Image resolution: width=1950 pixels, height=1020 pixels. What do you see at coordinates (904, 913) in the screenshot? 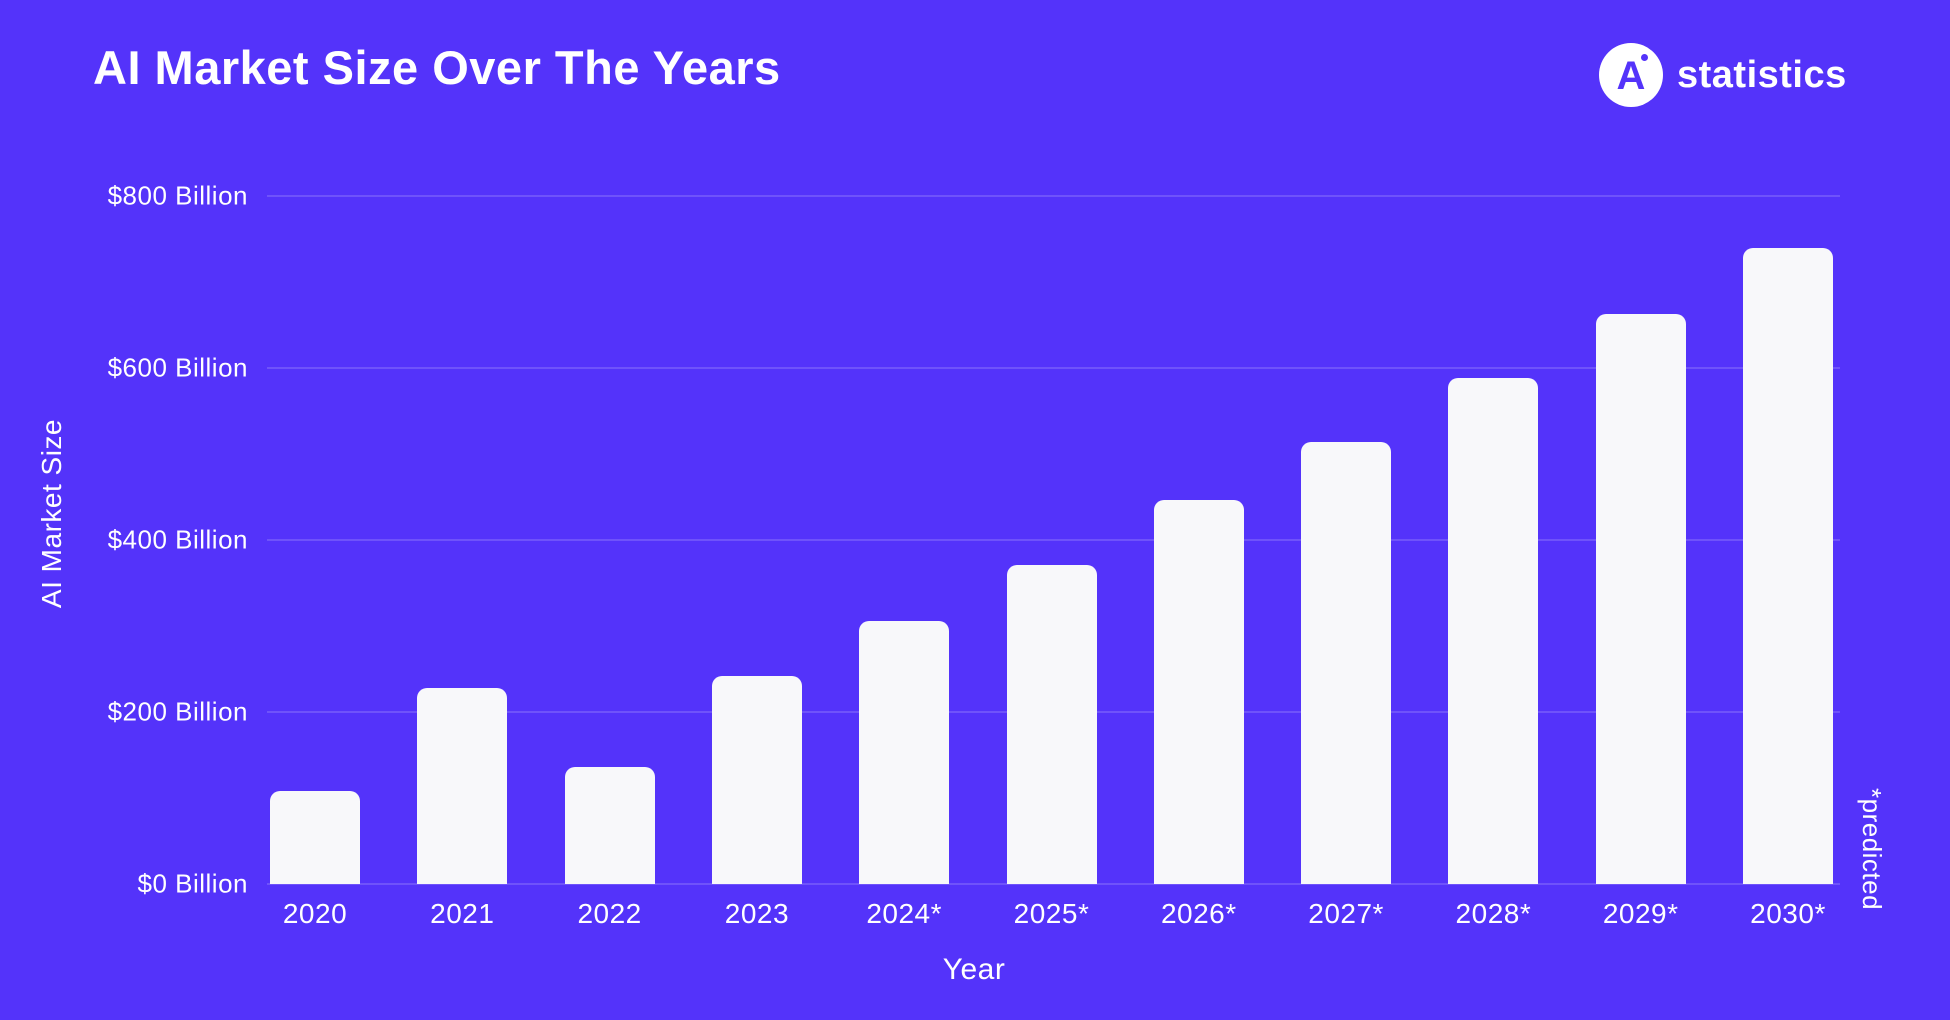
I see `x-tick-label-2024: 2024*` at bounding box center [904, 913].